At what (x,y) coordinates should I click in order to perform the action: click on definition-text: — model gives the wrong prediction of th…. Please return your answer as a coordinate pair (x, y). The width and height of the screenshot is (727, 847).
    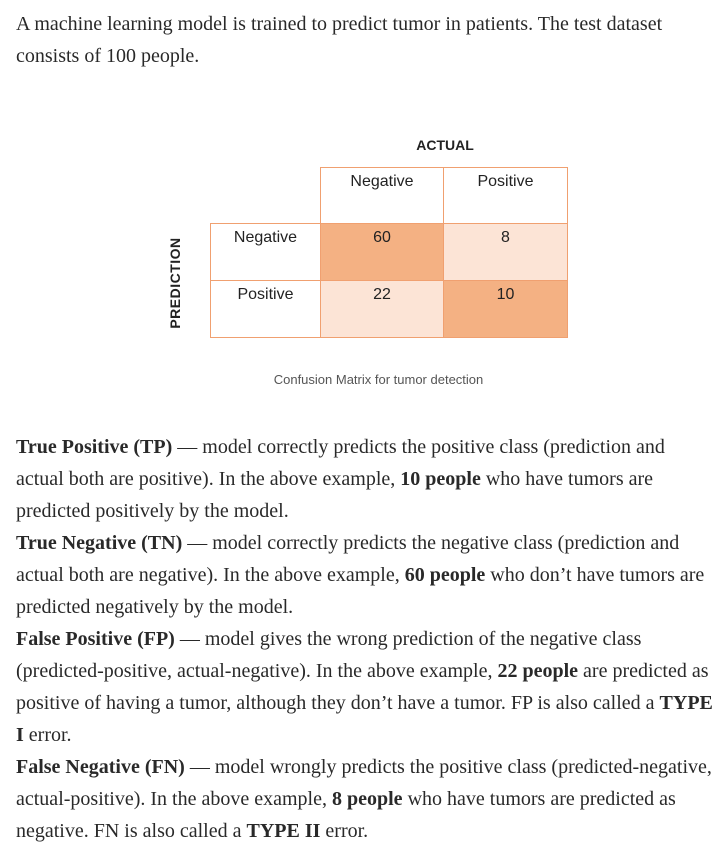
    Looking at the image, I should click on (329, 655).